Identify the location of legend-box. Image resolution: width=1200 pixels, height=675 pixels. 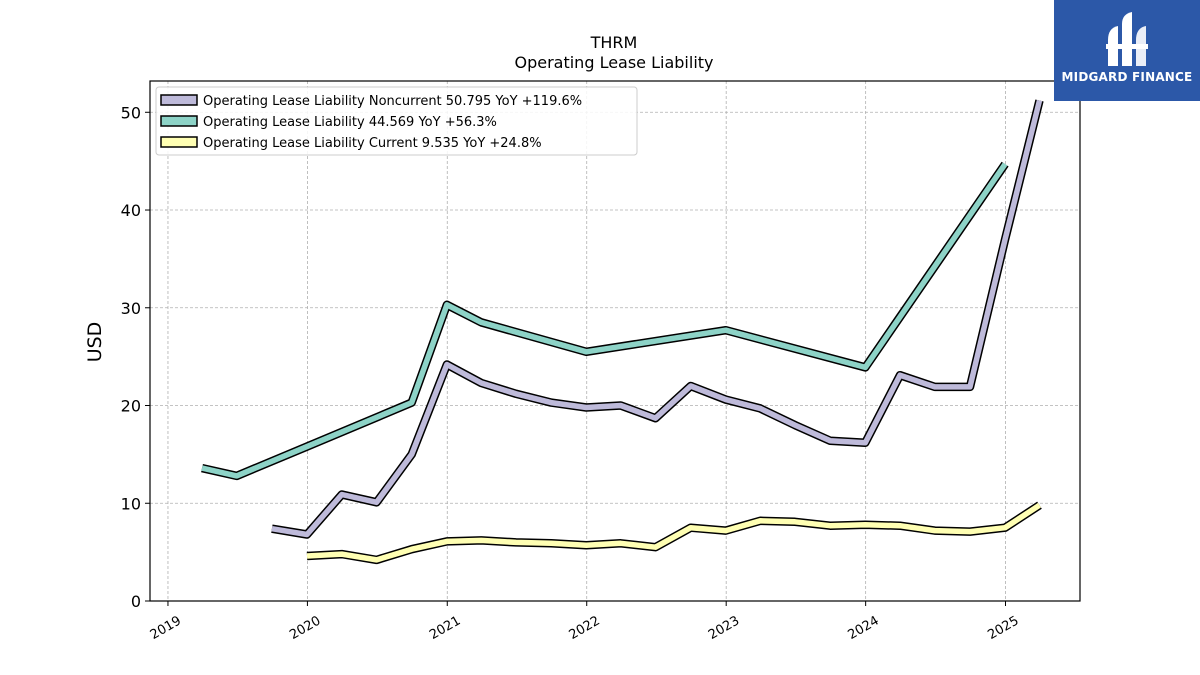
(396, 121).